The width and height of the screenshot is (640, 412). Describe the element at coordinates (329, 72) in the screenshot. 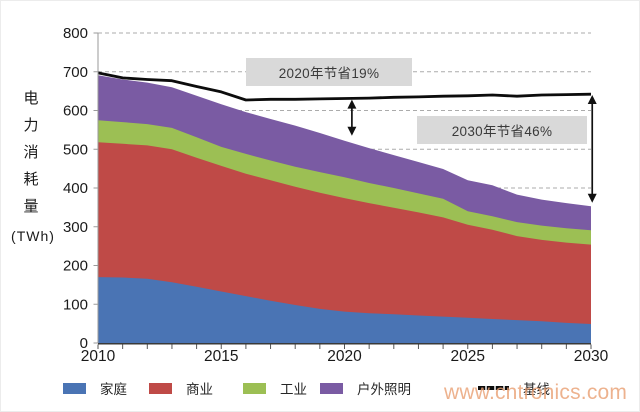

I see `annotation-2020-savings: 2020年节省19%` at that location.